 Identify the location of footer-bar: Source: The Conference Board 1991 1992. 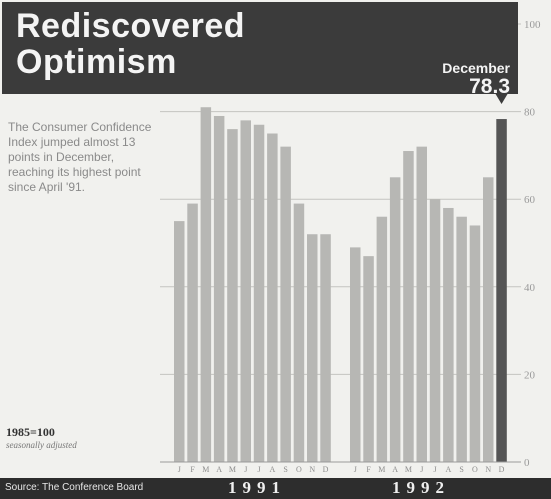
(275, 488).